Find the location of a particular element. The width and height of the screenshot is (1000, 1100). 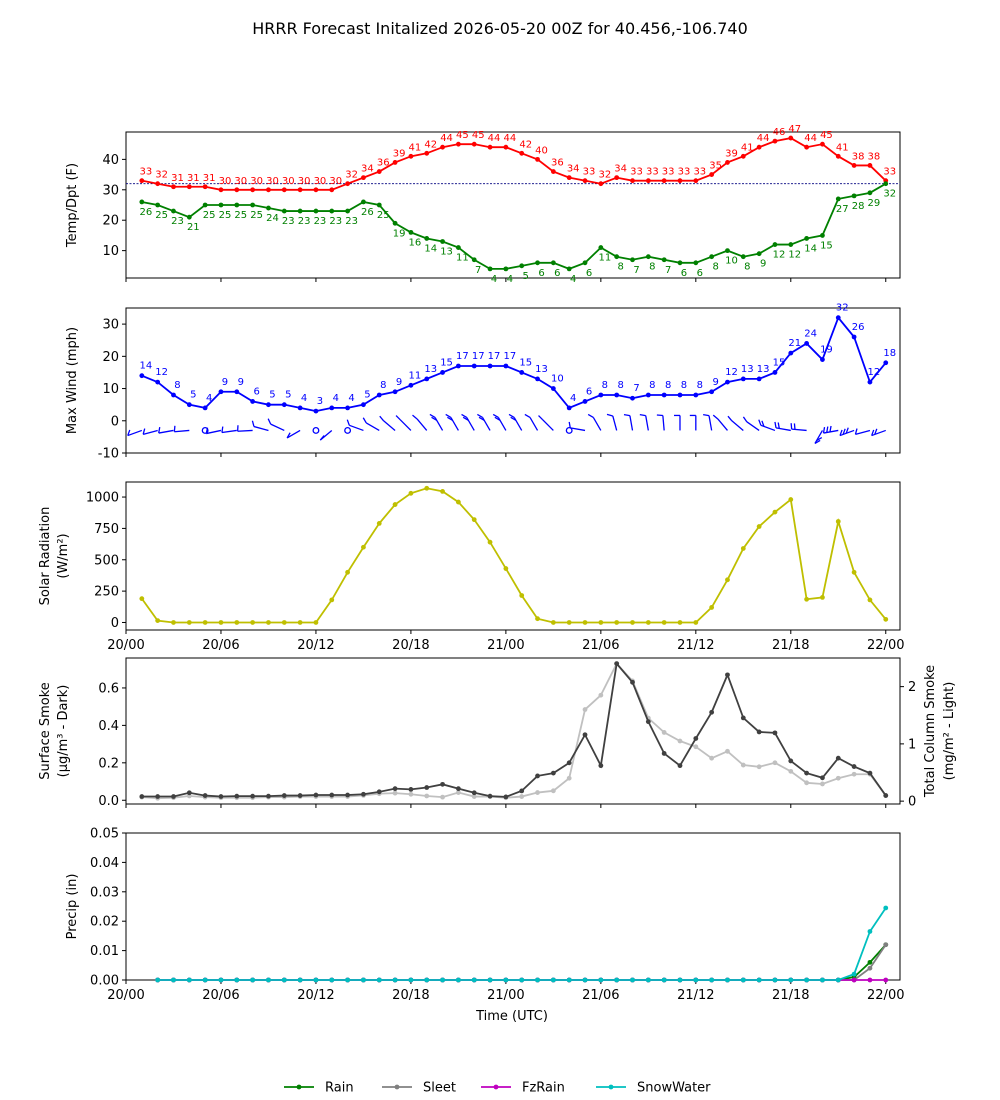

data-label: 25 is located at coordinates (383, 215).